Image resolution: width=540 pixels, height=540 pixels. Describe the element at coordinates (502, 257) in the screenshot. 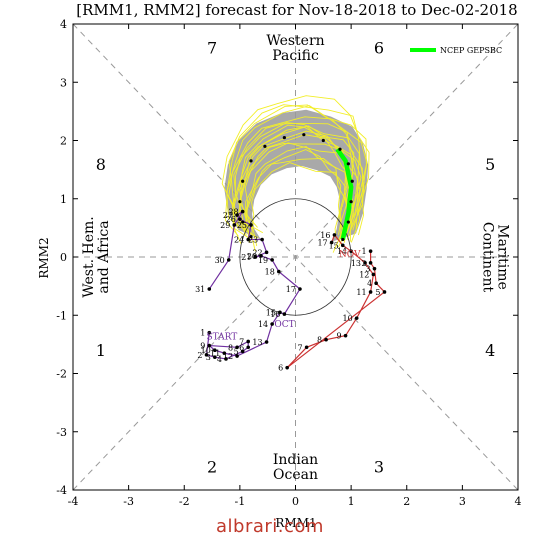

I see `region-label-line: Maritime` at that location.